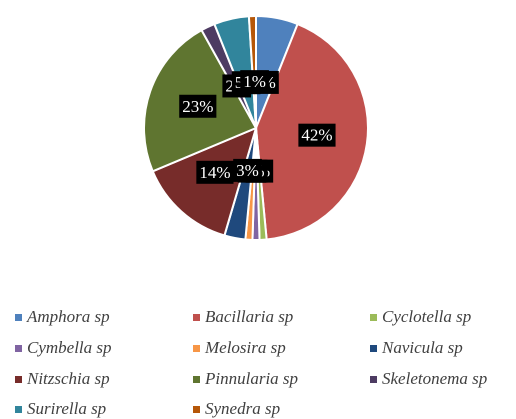 Image resolution: width=516 pixels, height=419 pixels. Describe the element at coordinates (245, 347) in the screenshot. I see `legend-label: Melosira sp` at that location.